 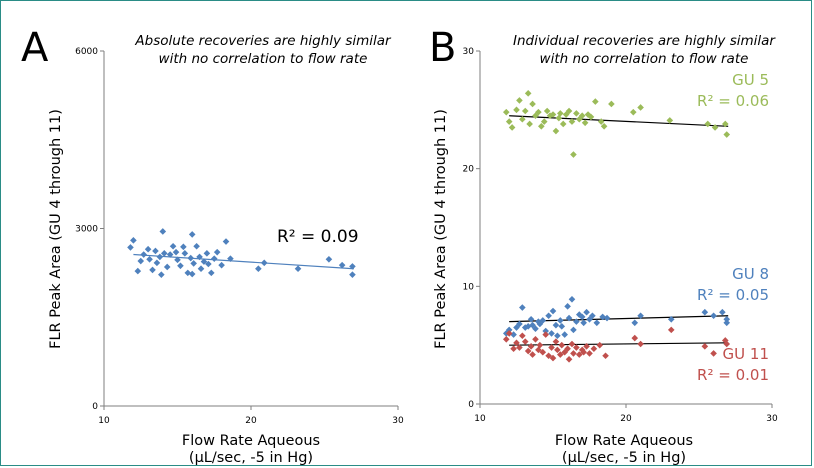 I want to click on panel-a-x-axis-title-line2: (μL/sec, -5 in Hg), so click(x=251, y=458).